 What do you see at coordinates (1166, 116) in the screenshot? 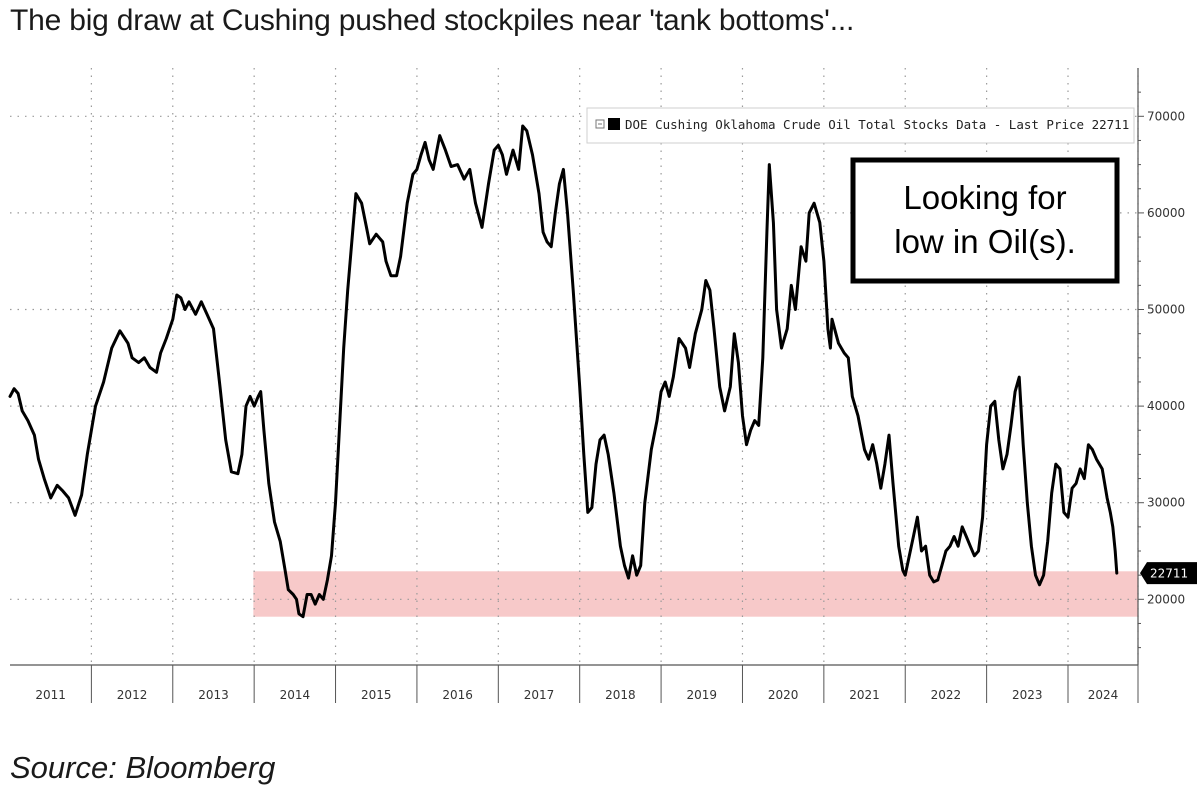
I see `y-tick-label: 70000` at bounding box center [1166, 116].